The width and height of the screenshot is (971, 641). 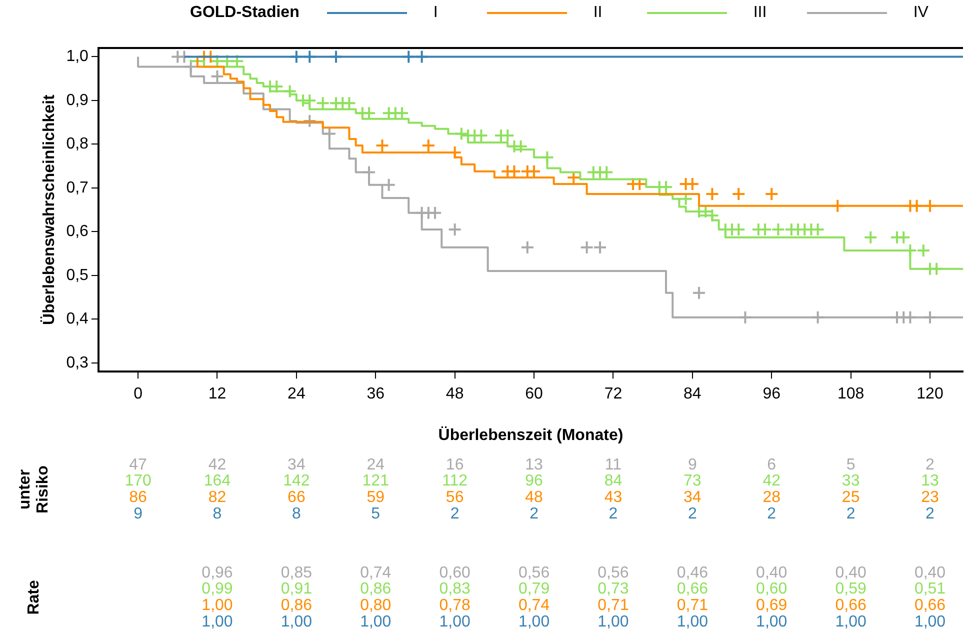 What do you see at coordinates (375, 394) in the screenshot?
I see `x-tick-label: 36` at bounding box center [375, 394].